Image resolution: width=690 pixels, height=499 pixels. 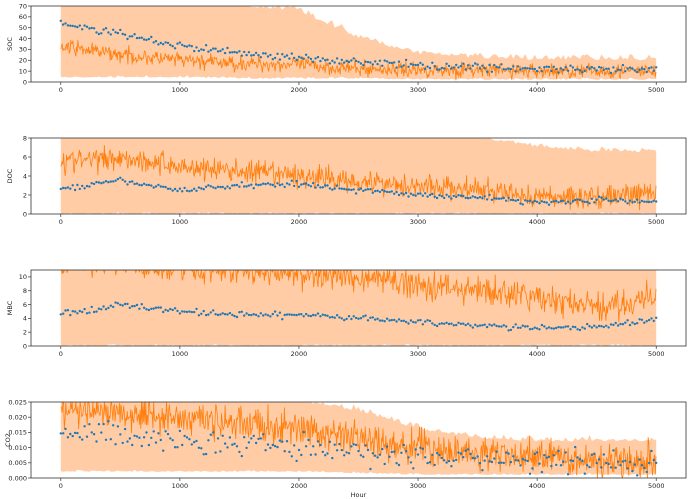 I want to click on plot-area, so click(x=358, y=43).